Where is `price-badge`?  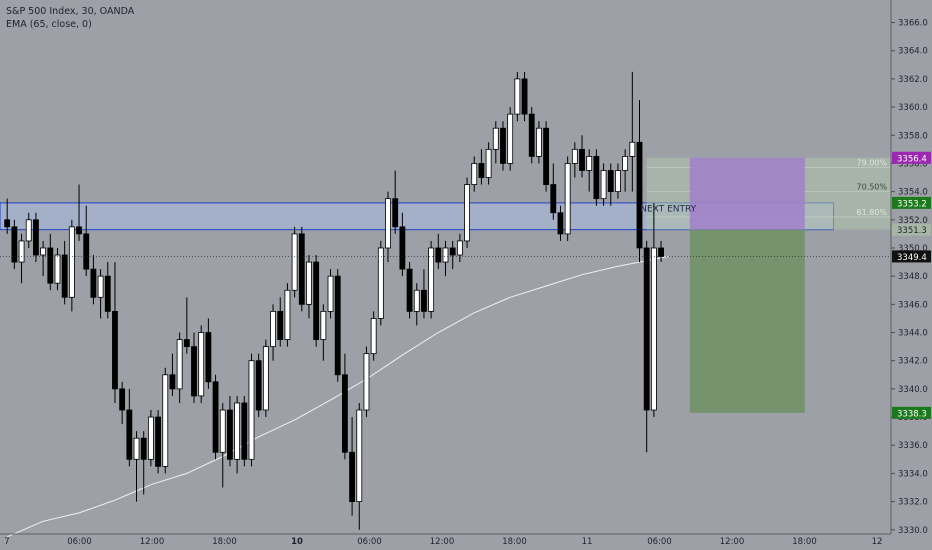
price-badge is located at coordinates (911, 202).